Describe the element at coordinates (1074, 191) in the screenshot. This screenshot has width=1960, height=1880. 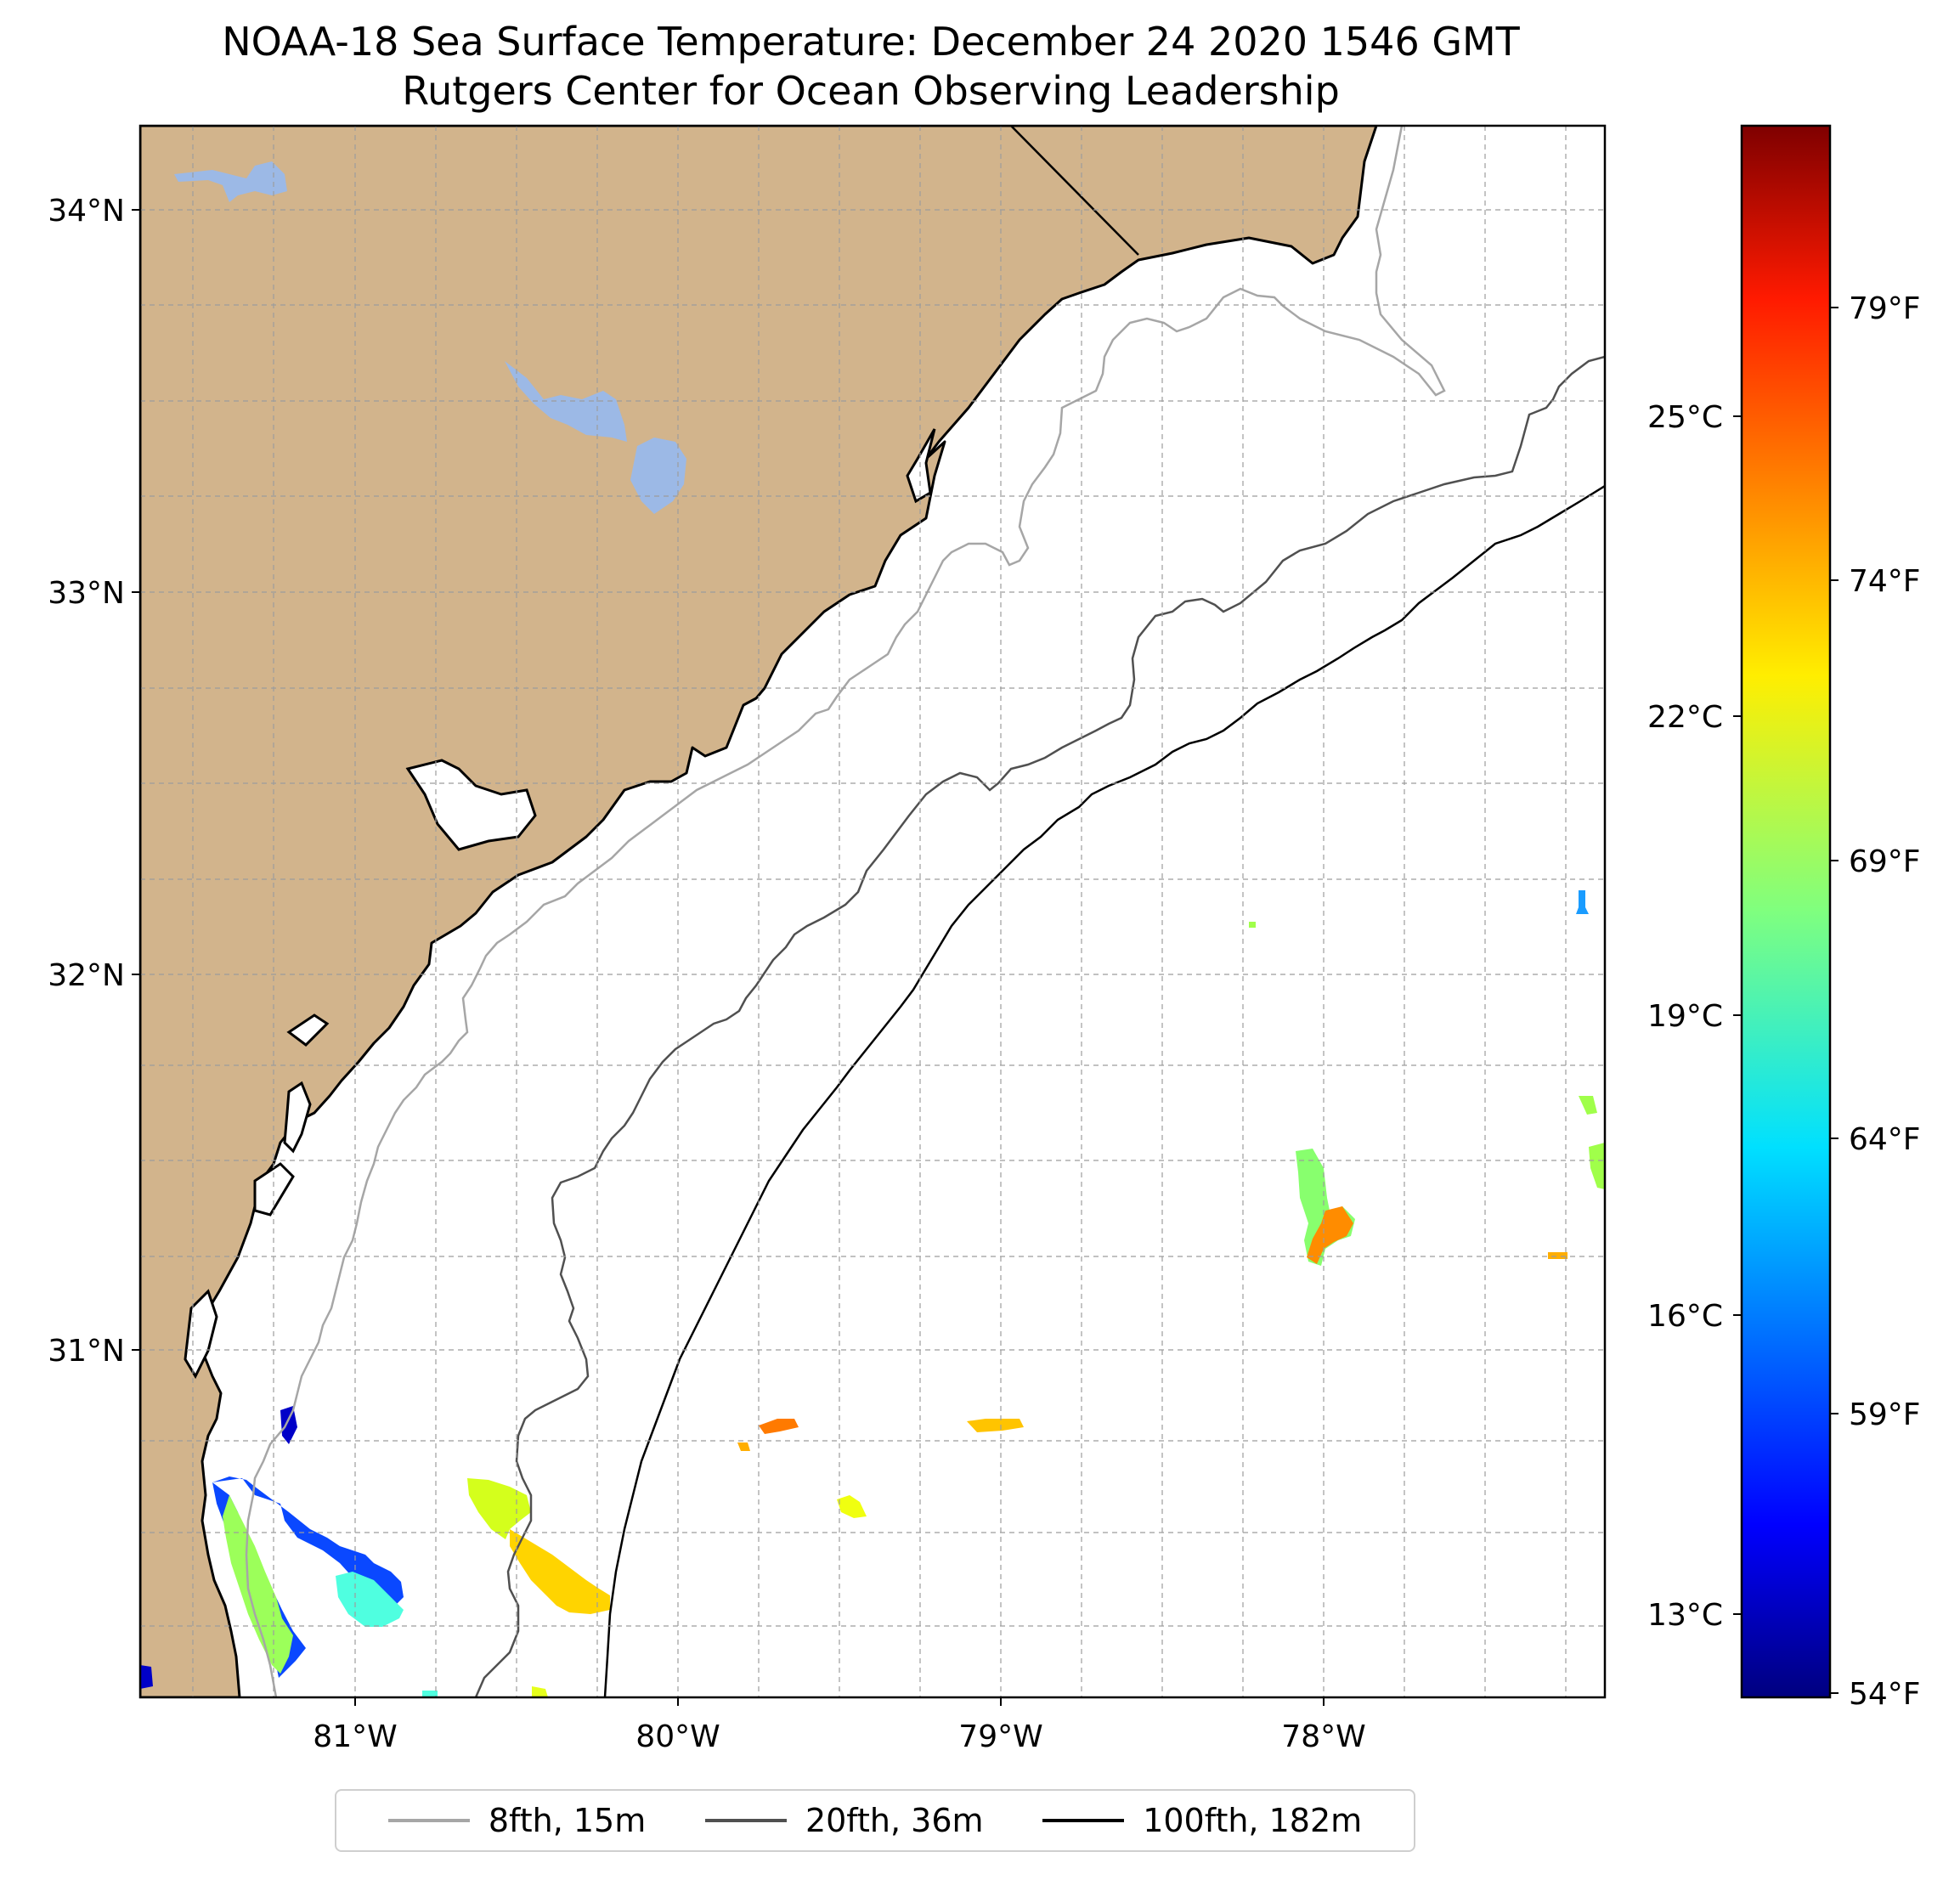
I see `state-border` at that location.